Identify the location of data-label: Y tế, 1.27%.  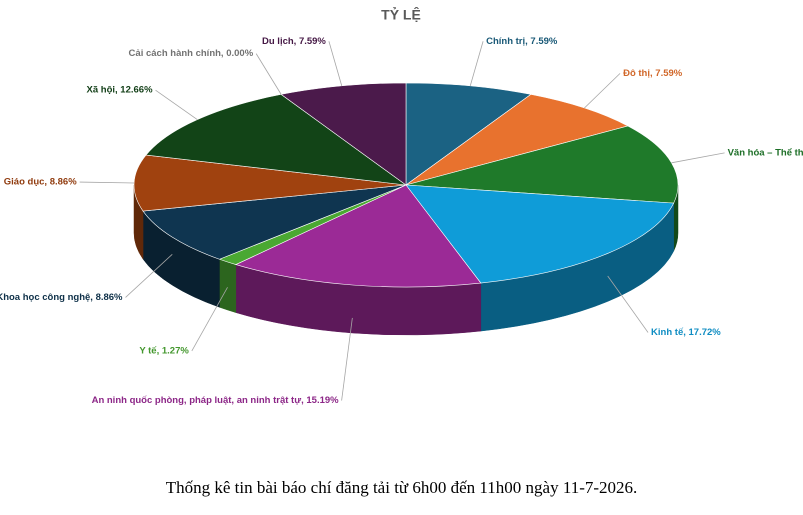
(164, 350).